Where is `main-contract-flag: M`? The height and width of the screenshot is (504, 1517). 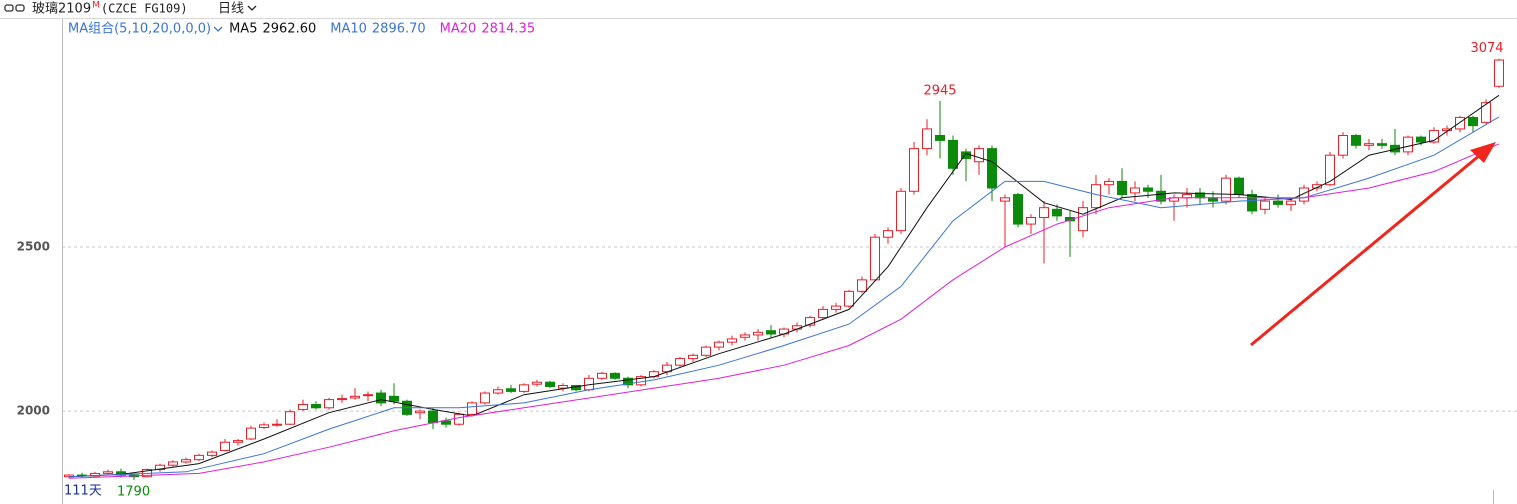 main-contract-flag: M is located at coordinates (96, 6).